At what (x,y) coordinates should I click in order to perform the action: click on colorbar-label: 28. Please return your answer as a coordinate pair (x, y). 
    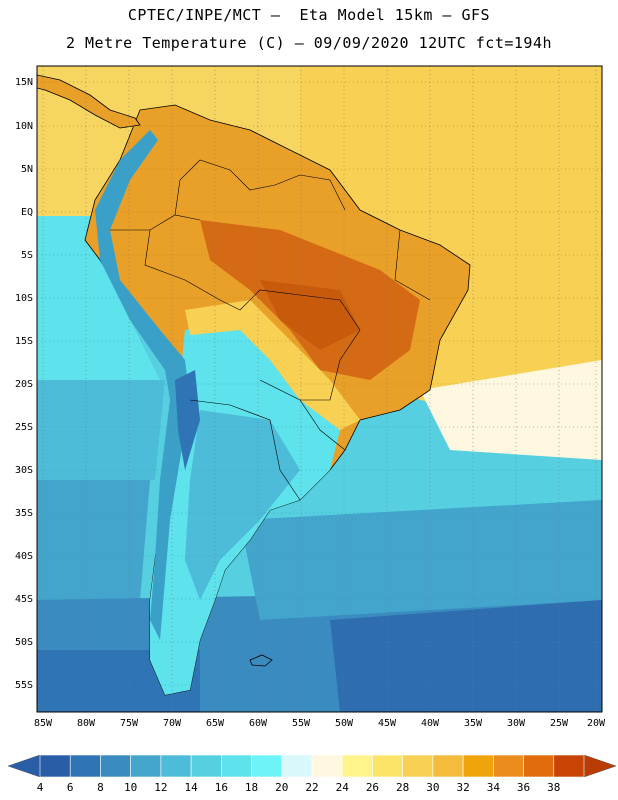
    Looking at the image, I should click on (402, 787).